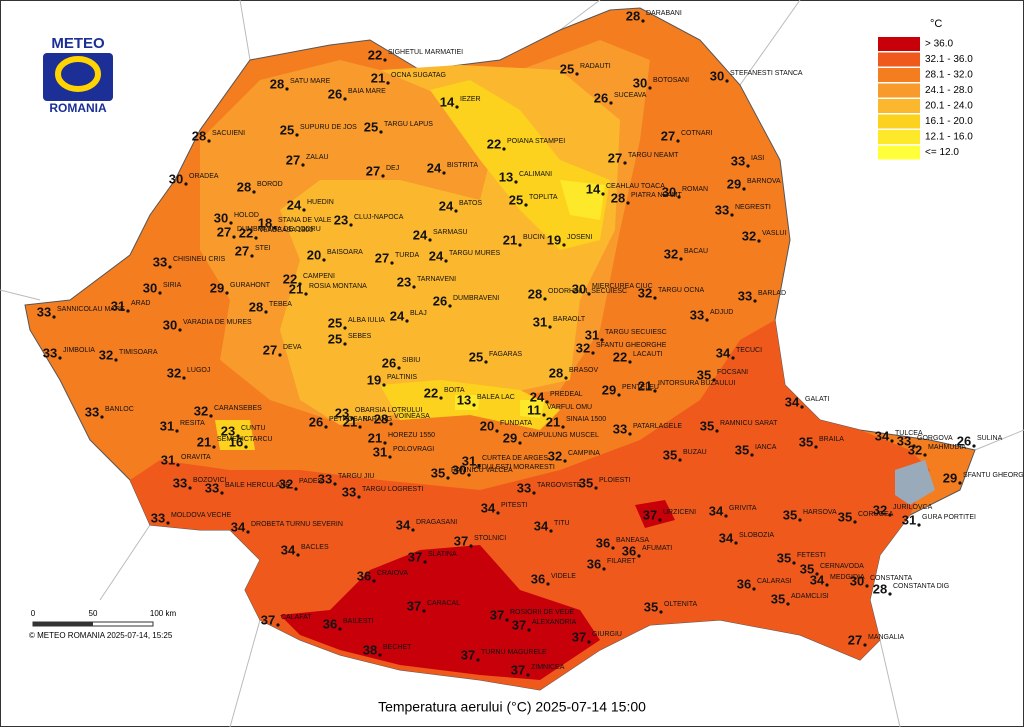 The width and height of the screenshot is (1024, 727). What do you see at coordinates (341, 219) in the screenshot?
I see `station-temp: 23` at bounding box center [341, 219].